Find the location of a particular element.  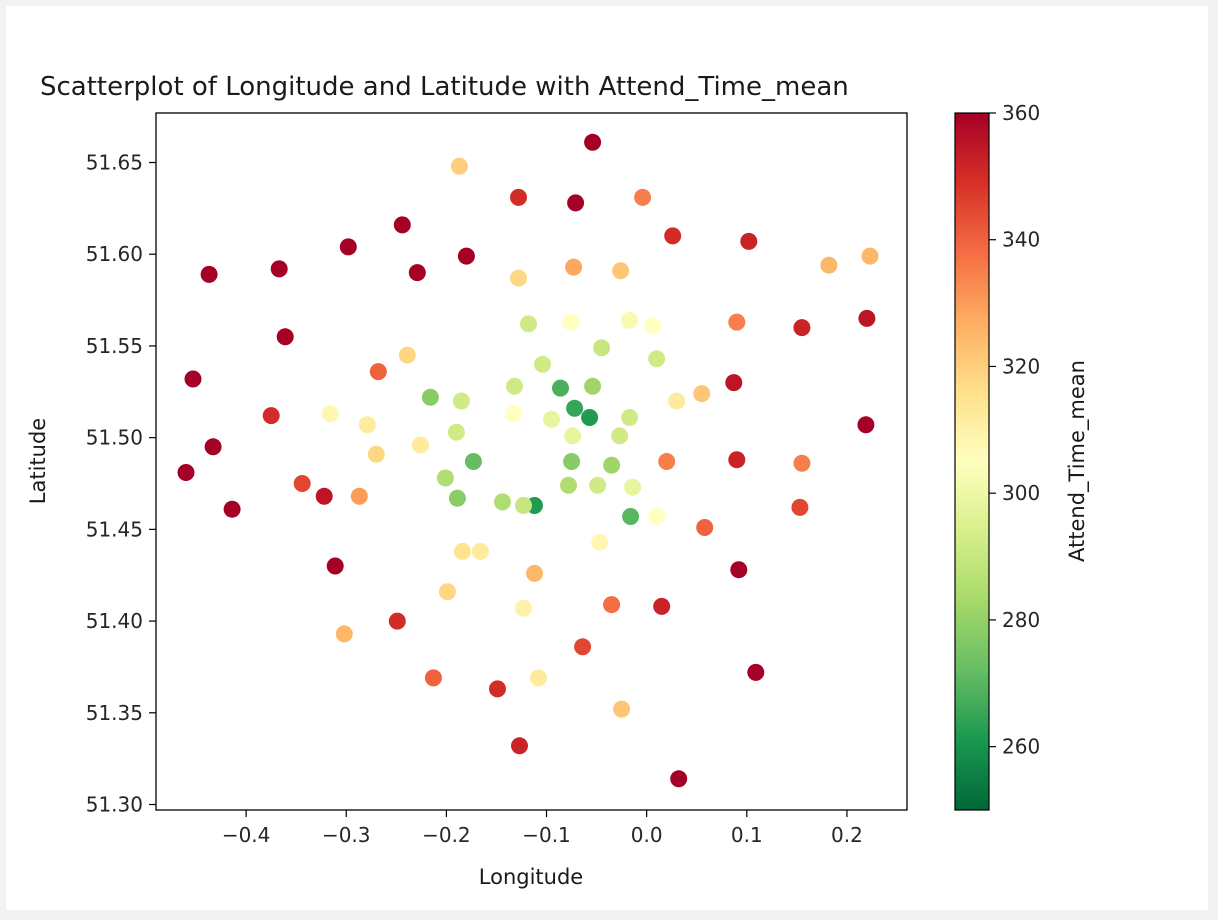

y-tick-label: 51.45 is located at coordinates (114, 529).